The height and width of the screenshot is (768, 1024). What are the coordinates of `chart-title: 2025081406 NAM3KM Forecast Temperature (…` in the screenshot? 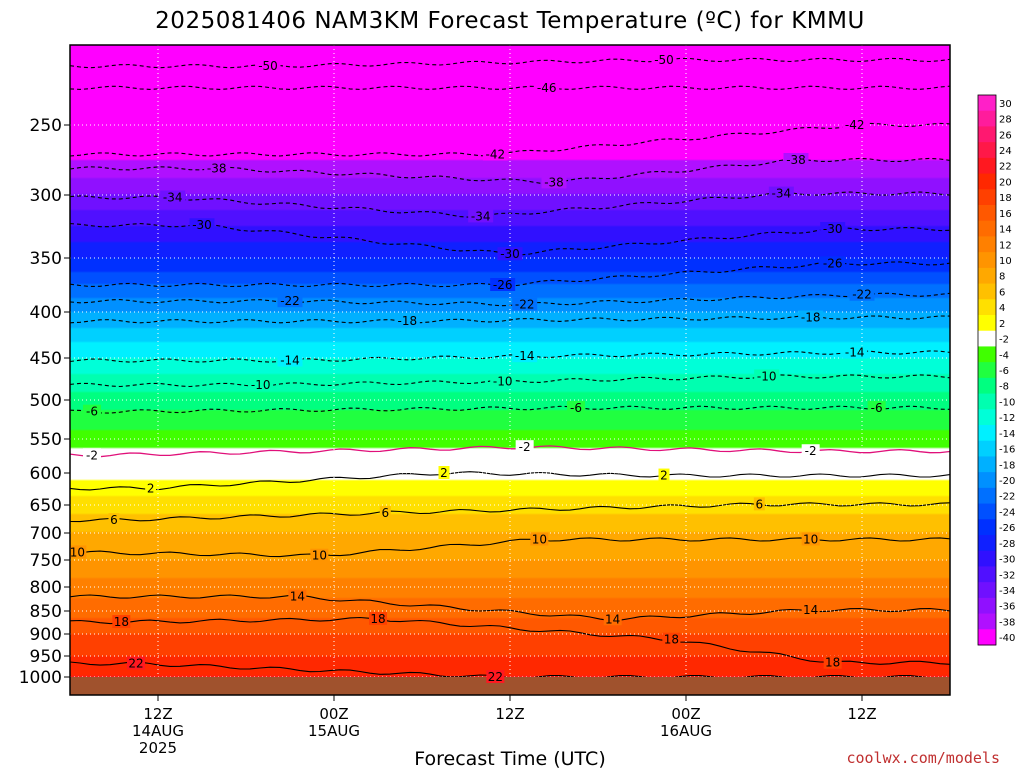 It's located at (510, 21).